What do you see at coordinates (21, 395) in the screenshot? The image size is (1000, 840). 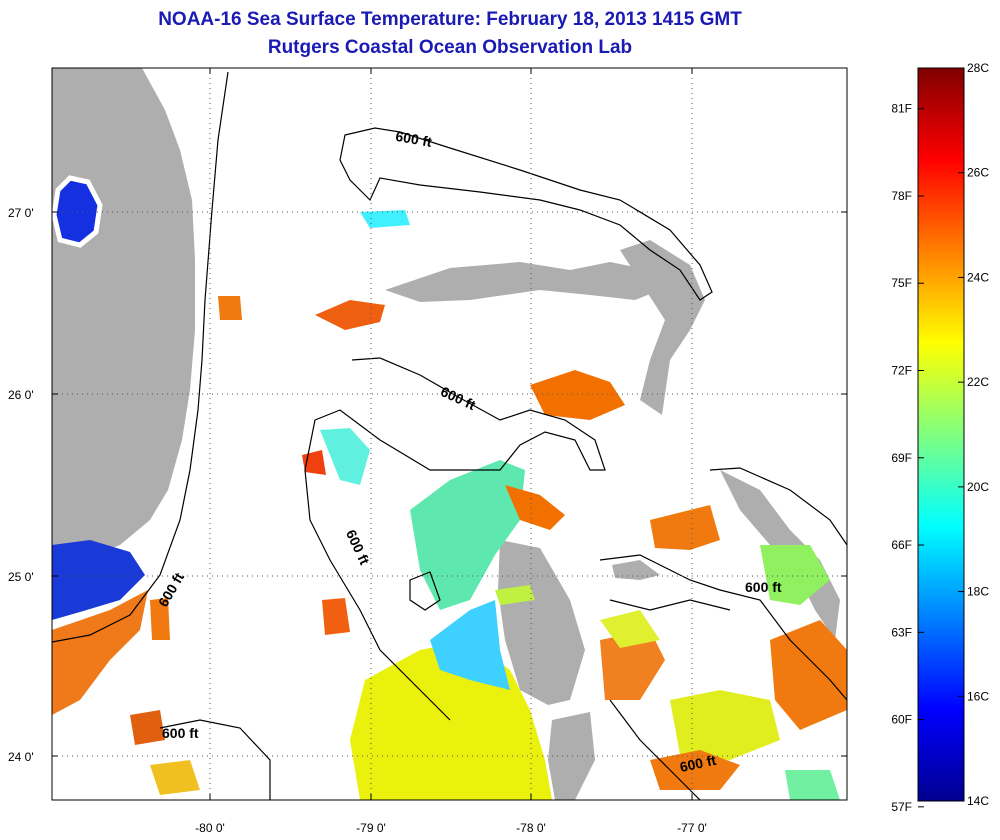 I see `lat-label: 26 0'` at bounding box center [21, 395].